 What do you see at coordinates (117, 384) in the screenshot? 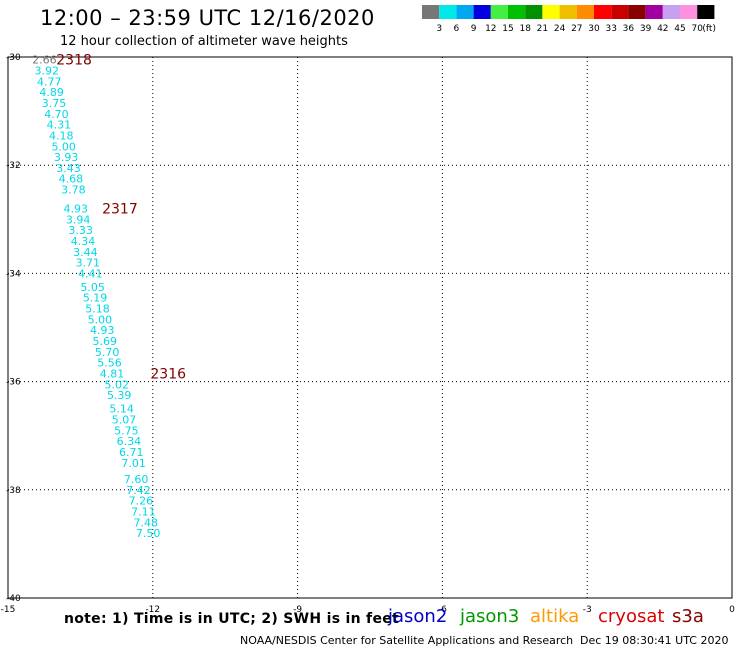
I see `swh-value-label: 5.02` at bounding box center [117, 384].